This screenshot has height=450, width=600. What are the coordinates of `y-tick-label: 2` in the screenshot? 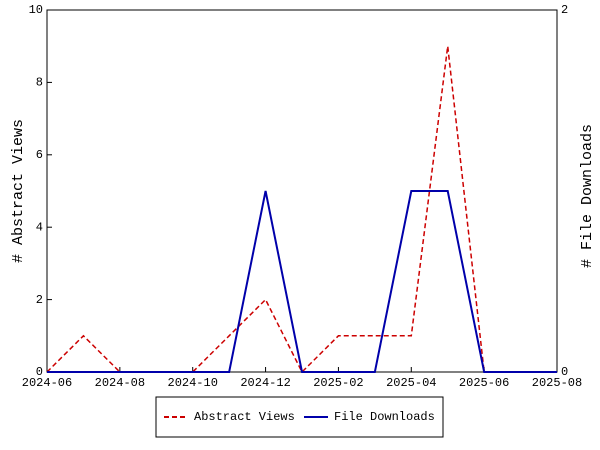 It's located at (39, 300).